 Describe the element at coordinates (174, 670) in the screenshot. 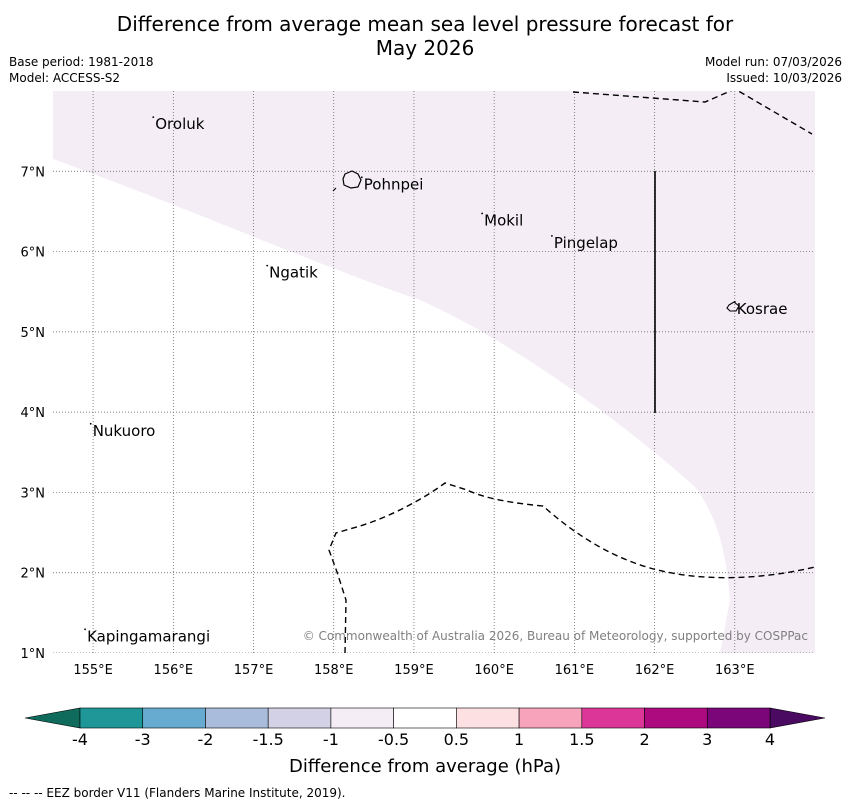

I see `lon-tick-label: 156°E` at that location.